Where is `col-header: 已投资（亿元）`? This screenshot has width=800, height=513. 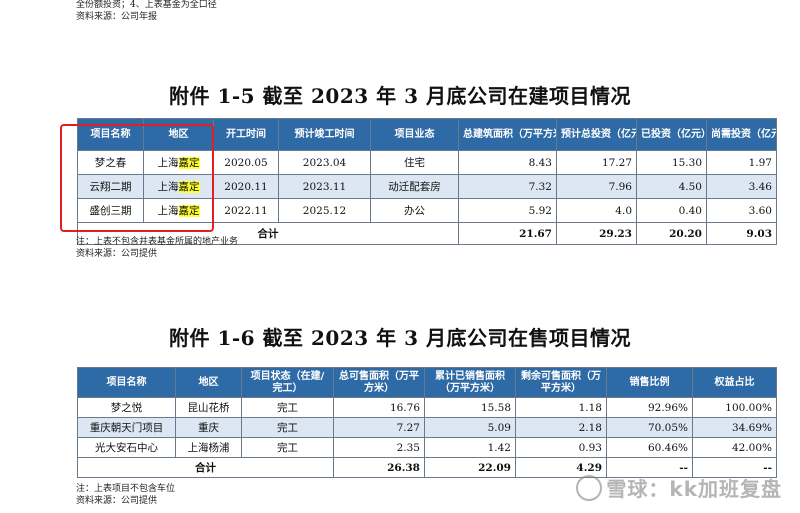 col-header: 已投资（亿元） is located at coordinates (671, 134).